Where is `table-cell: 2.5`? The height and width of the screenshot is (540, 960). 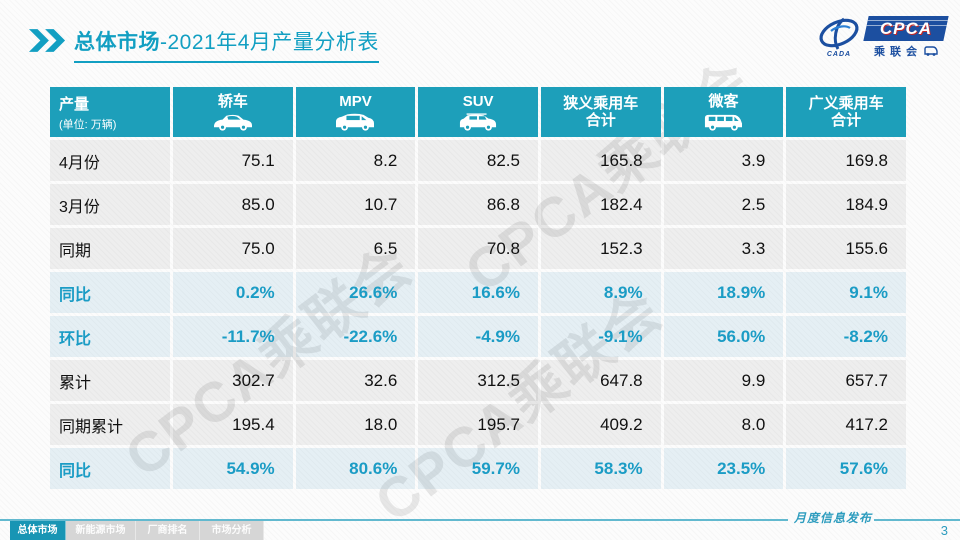 table-cell: 2.5 is located at coordinates (723, 204).